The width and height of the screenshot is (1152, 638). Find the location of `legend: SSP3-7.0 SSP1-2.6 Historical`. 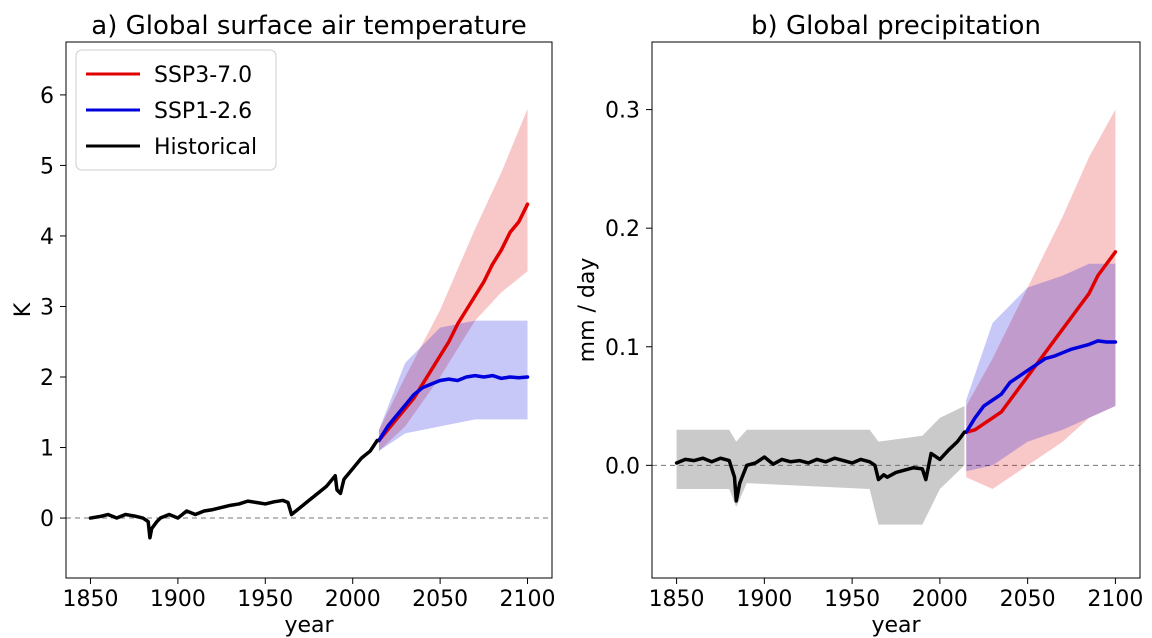

legend: SSP3-7.0 SSP1-2.6 Historical is located at coordinates (176, 110).